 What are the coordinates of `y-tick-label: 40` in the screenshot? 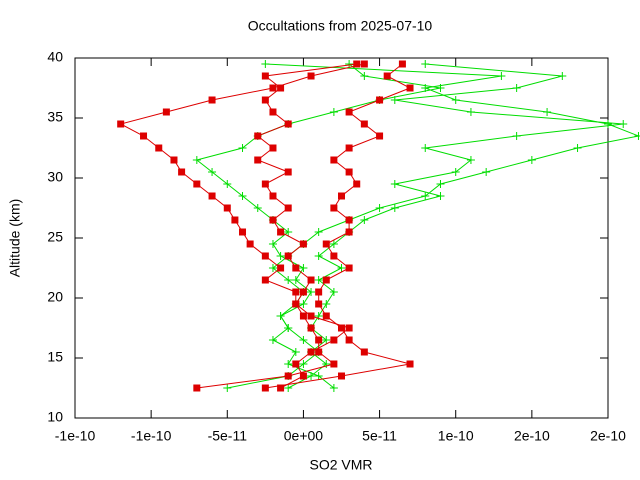 It's located at (55, 57).